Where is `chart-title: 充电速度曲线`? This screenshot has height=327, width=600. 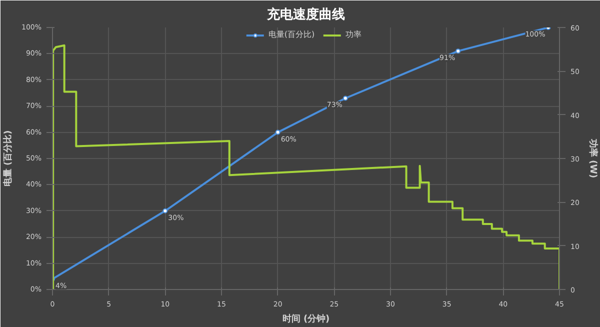
chart-title: 充电速度曲线 is located at coordinates (305, 14).